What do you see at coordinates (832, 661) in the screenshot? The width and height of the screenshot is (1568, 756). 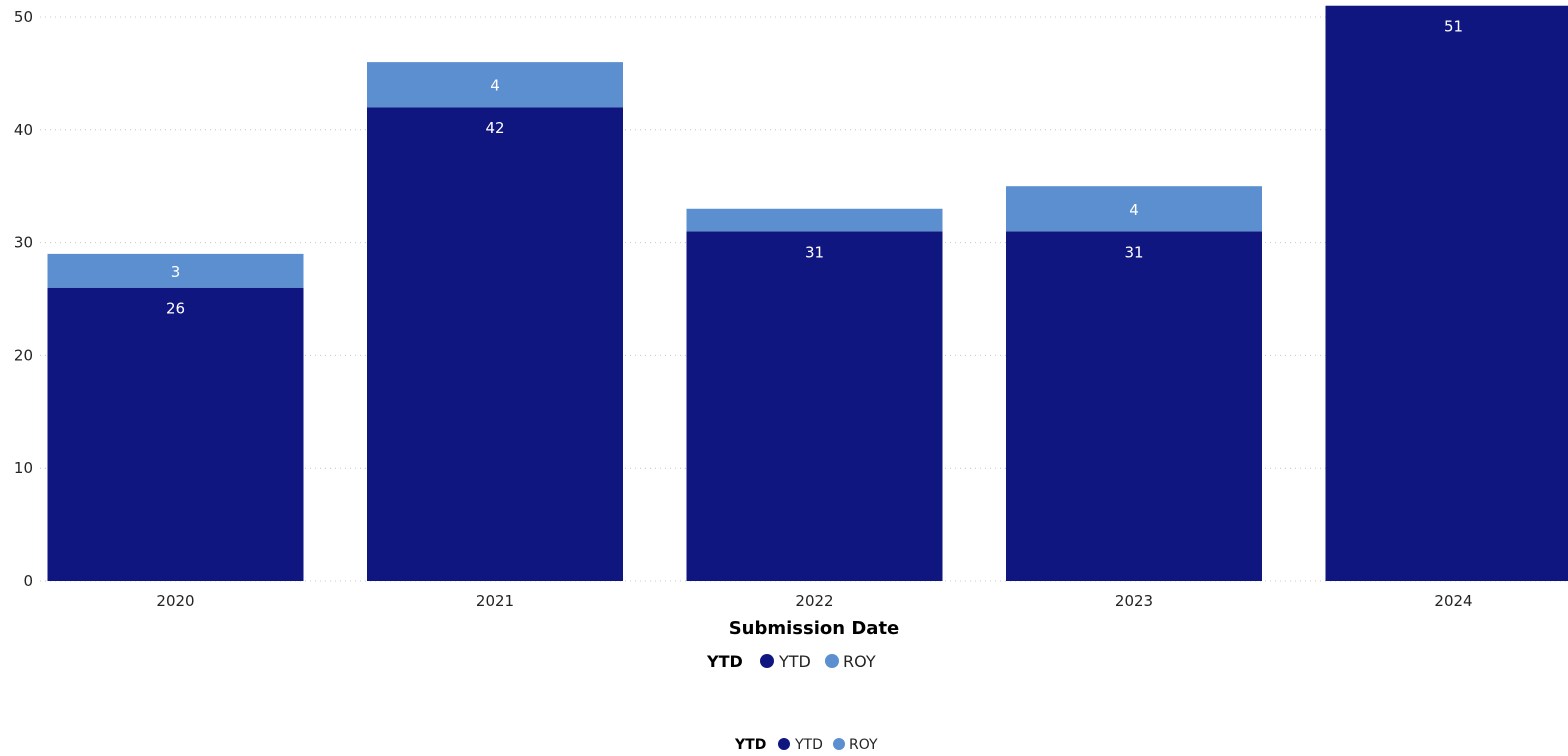 I see `legend-marker-roy` at bounding box center [832, 661].